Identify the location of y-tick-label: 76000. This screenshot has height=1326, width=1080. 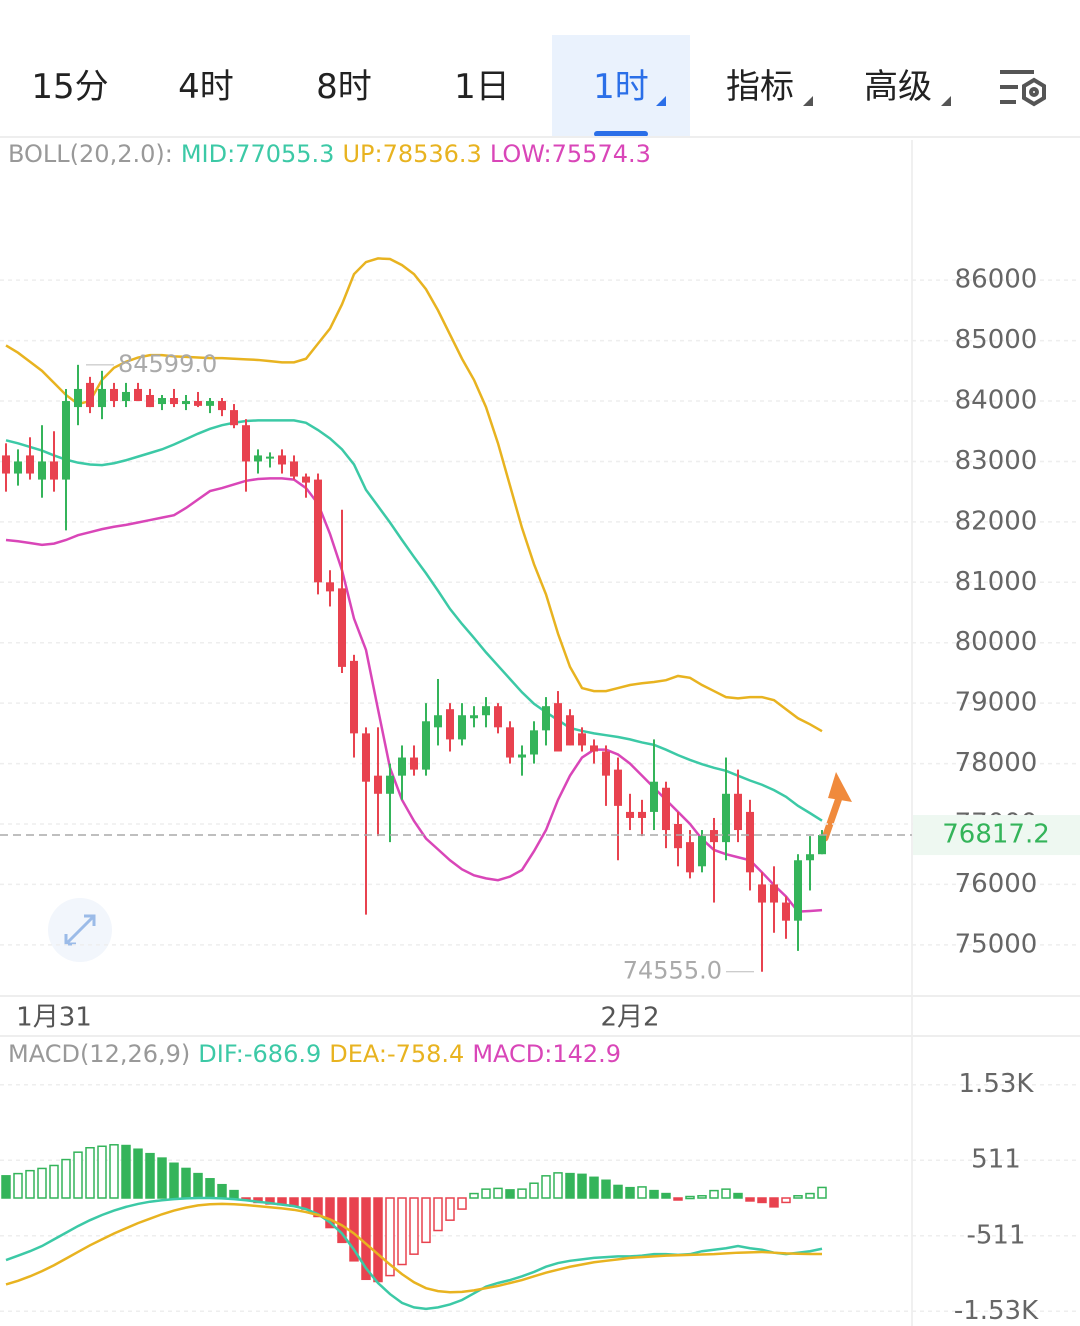
(996, 884).